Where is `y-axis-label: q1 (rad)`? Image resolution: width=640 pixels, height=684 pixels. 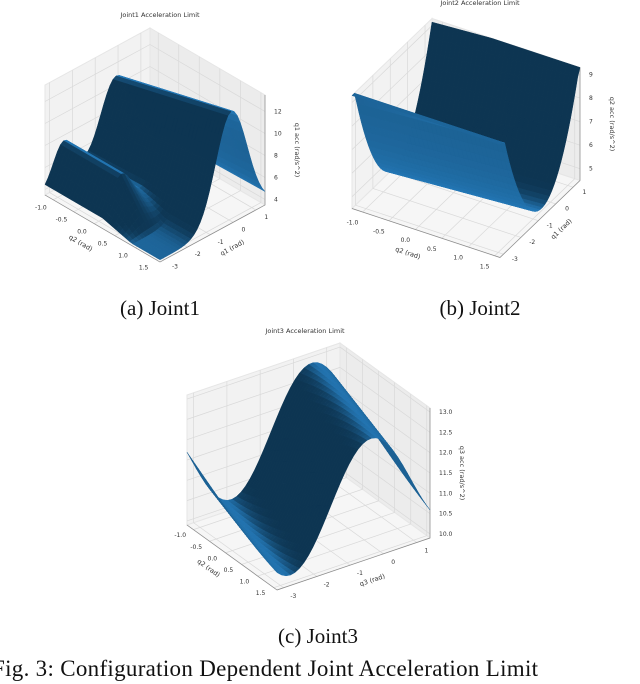 y-axis-label: q1 (rad) is located at coordinates (561, 229).